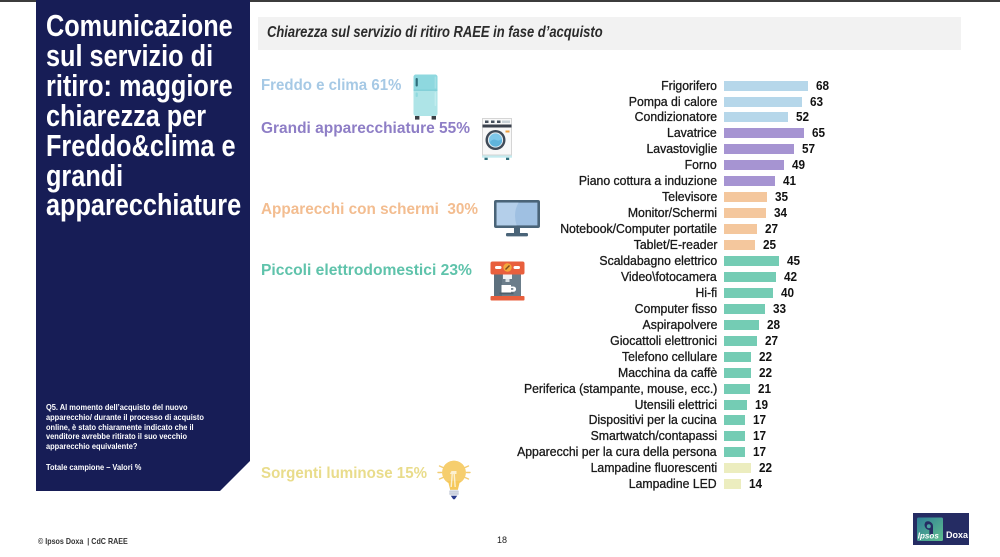  Describe the element at coordinates (928, 535) in the screenshot. I see `svg-text: Ipsos` at that location.